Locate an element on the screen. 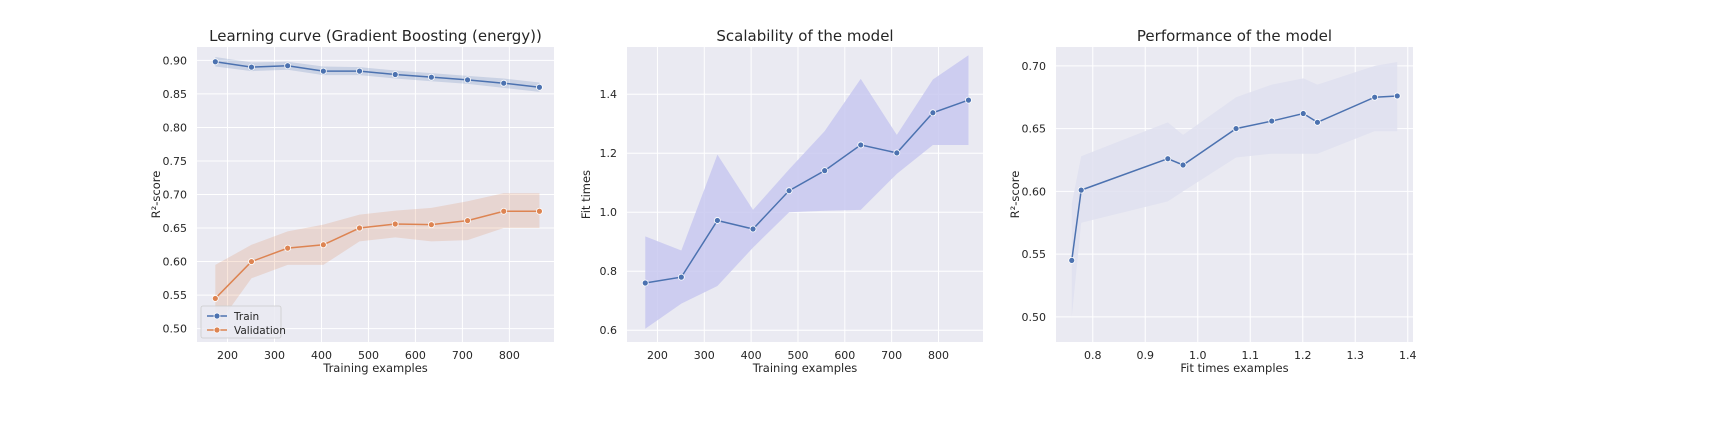 This screenshot has width=1728, height=432. series-line-train is located at coordinates (377, 74).